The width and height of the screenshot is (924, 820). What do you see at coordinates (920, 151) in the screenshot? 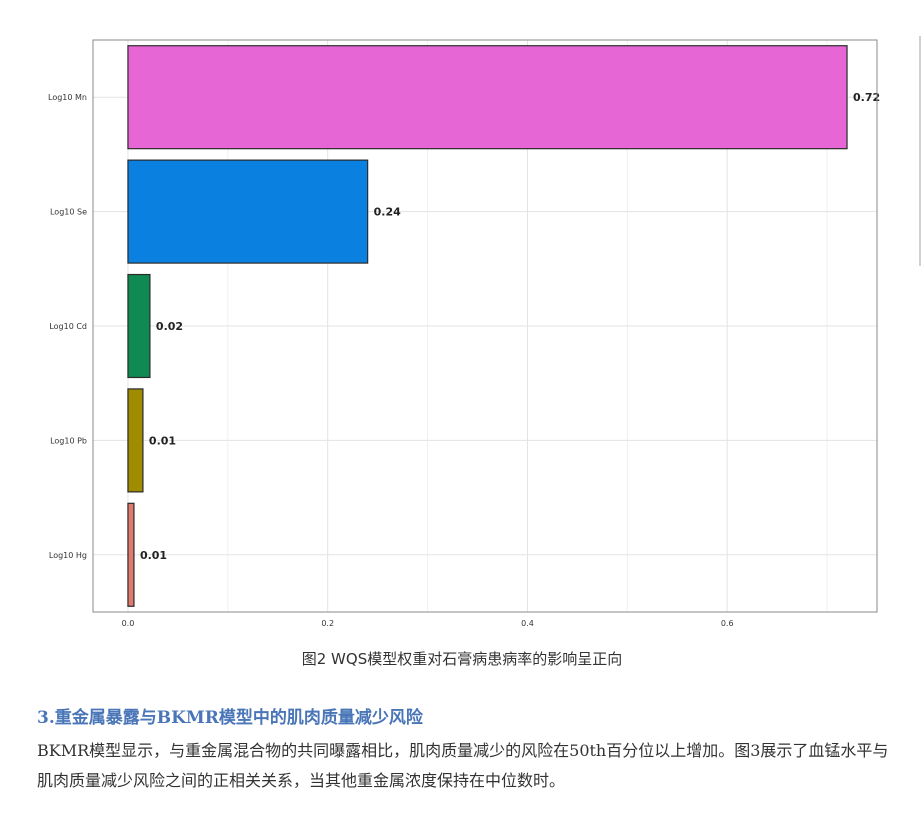
I see `scrollbar-track` at bounding box center [920, 151].